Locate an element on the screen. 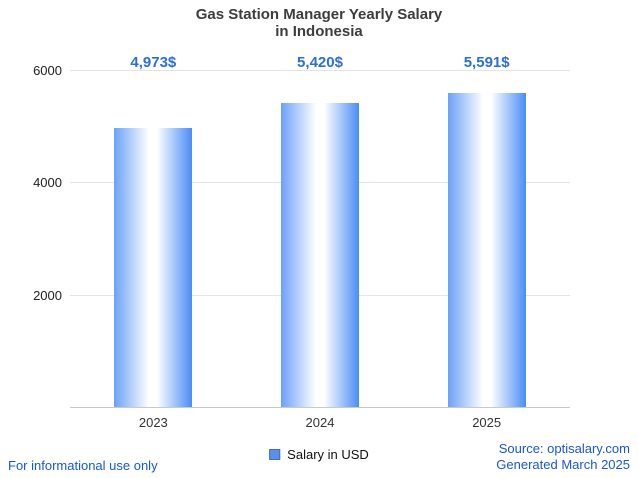 This screenshot has height=478, width=638. bar-2023 is located at coordinates (153, 267).